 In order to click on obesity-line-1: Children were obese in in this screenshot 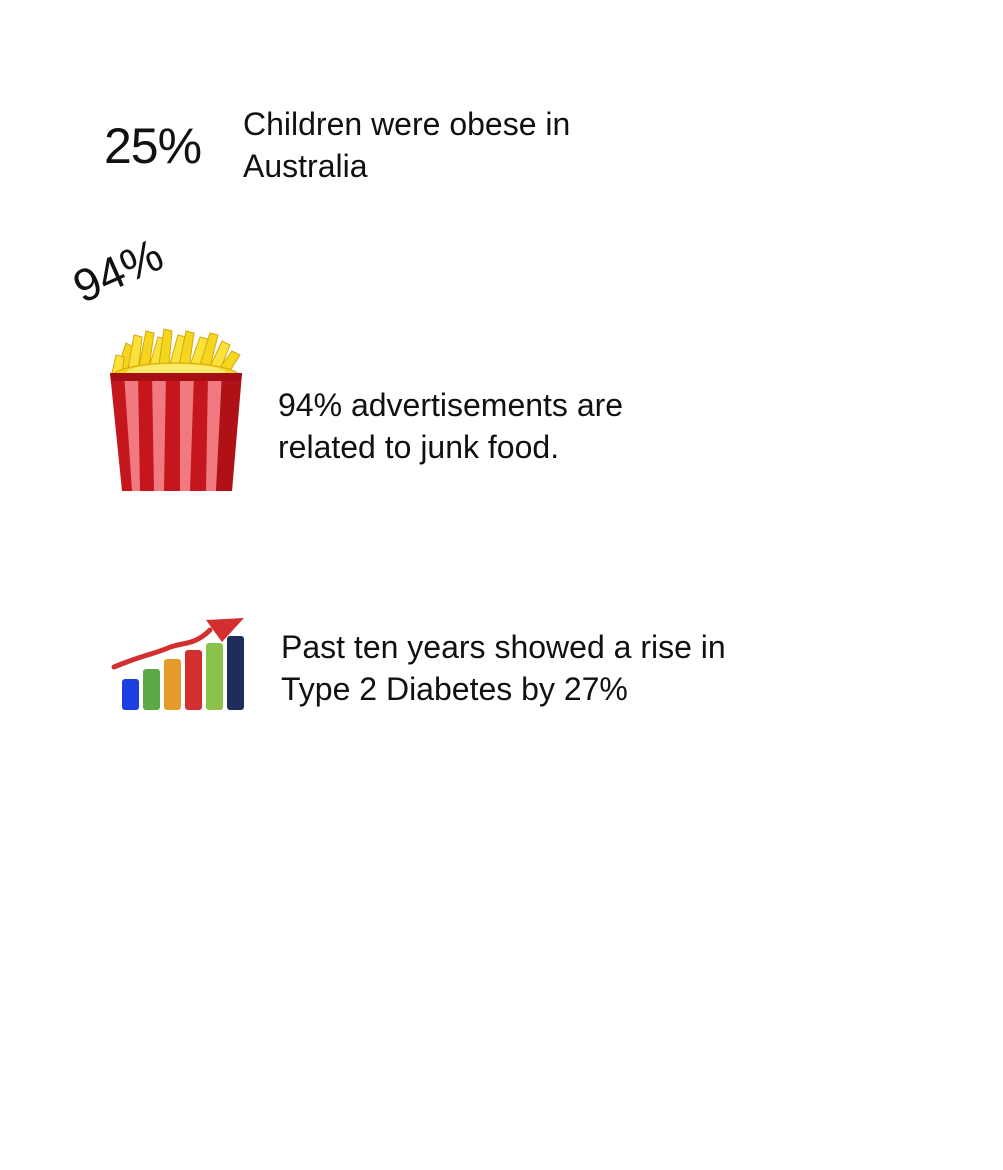, I will do `click(407, 124)`.